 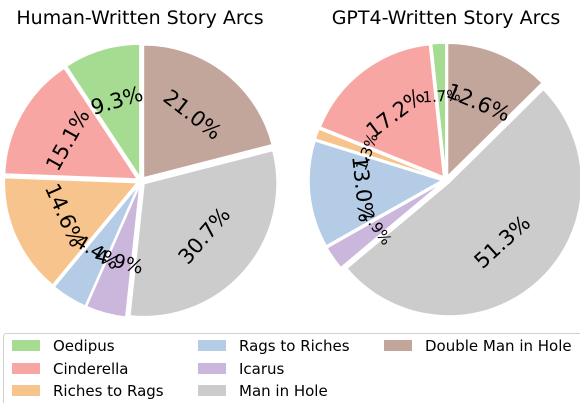 What do you see at coordinates (398, 345) in the screenshot?
I see `legend-swatch-double-man-in-hole` at bounding box center [398, 345].